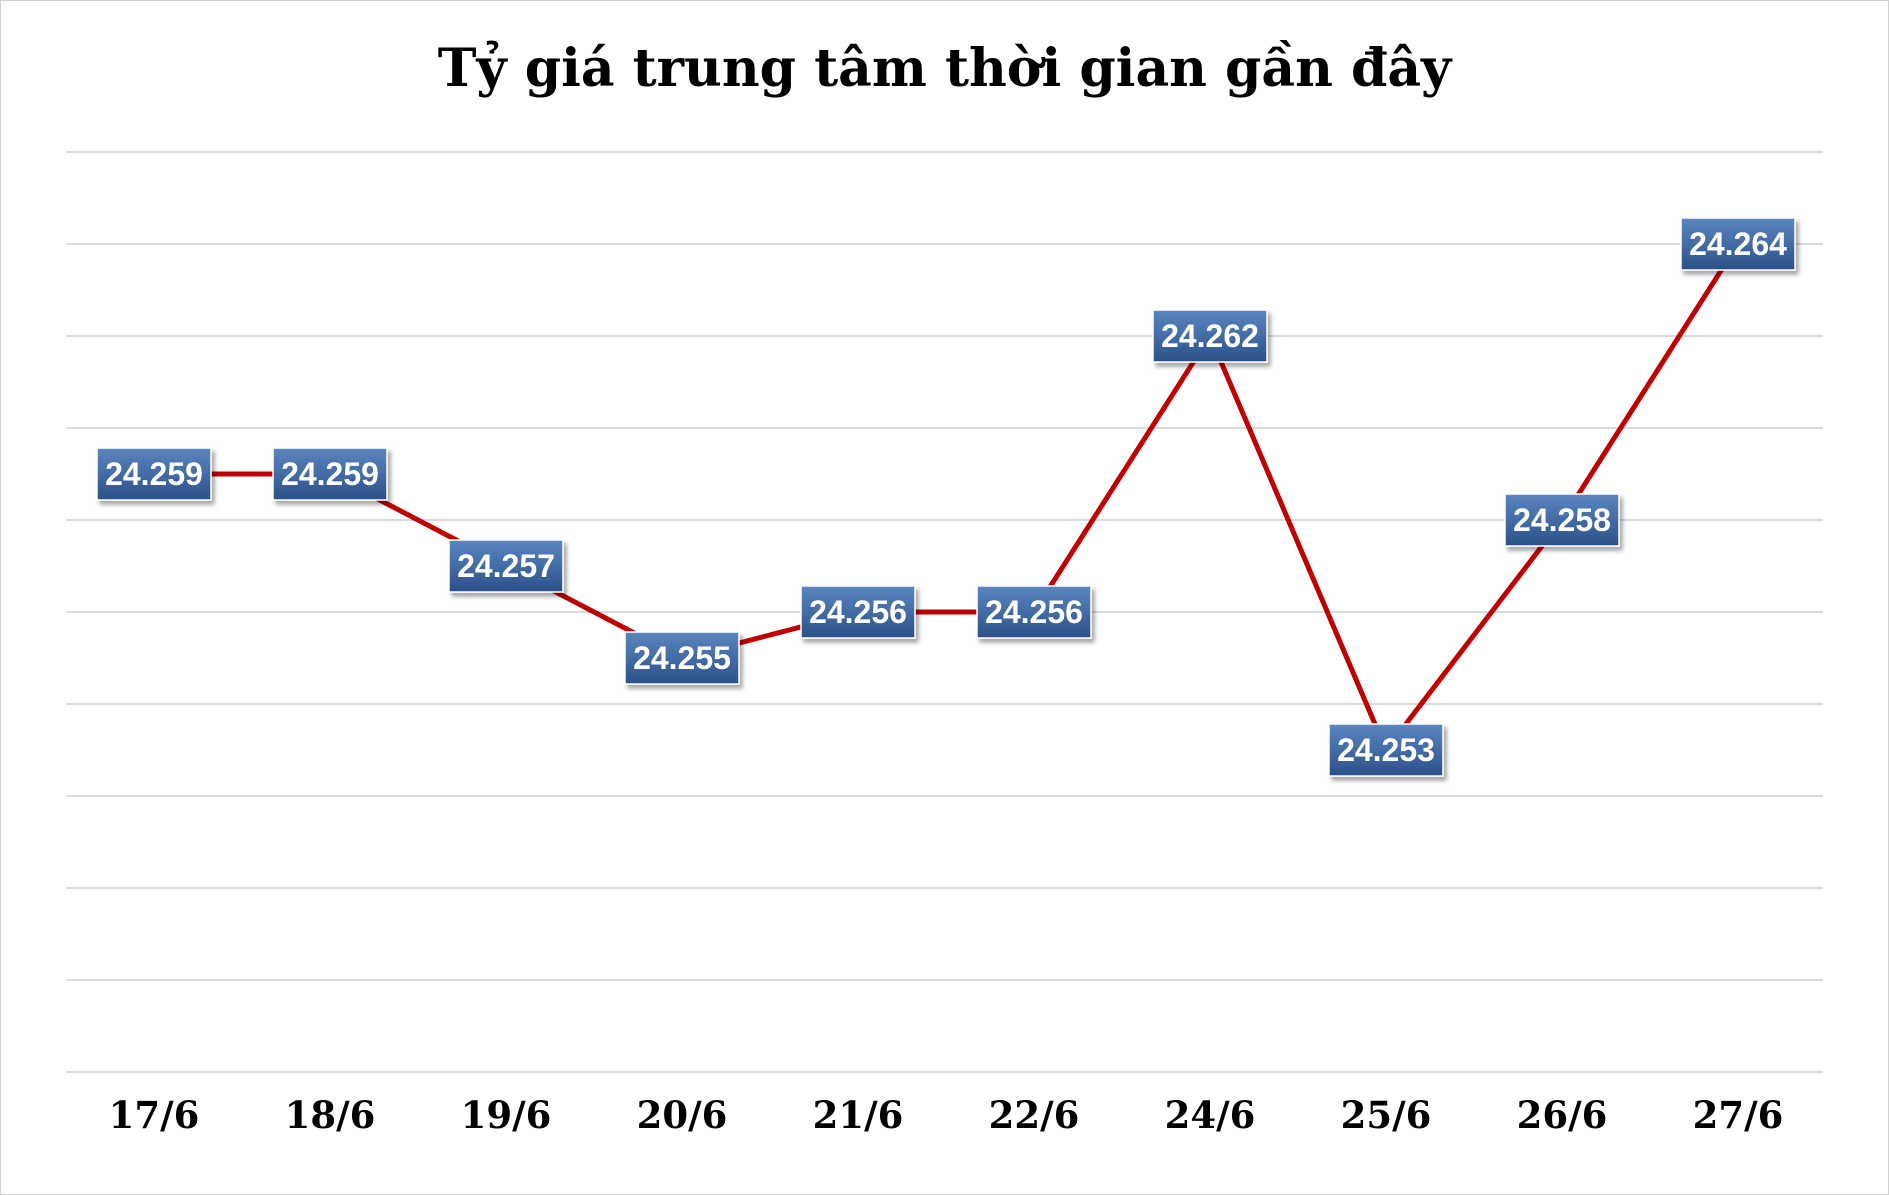  I want to click on data-label: 24.258, so click(1562, 520).